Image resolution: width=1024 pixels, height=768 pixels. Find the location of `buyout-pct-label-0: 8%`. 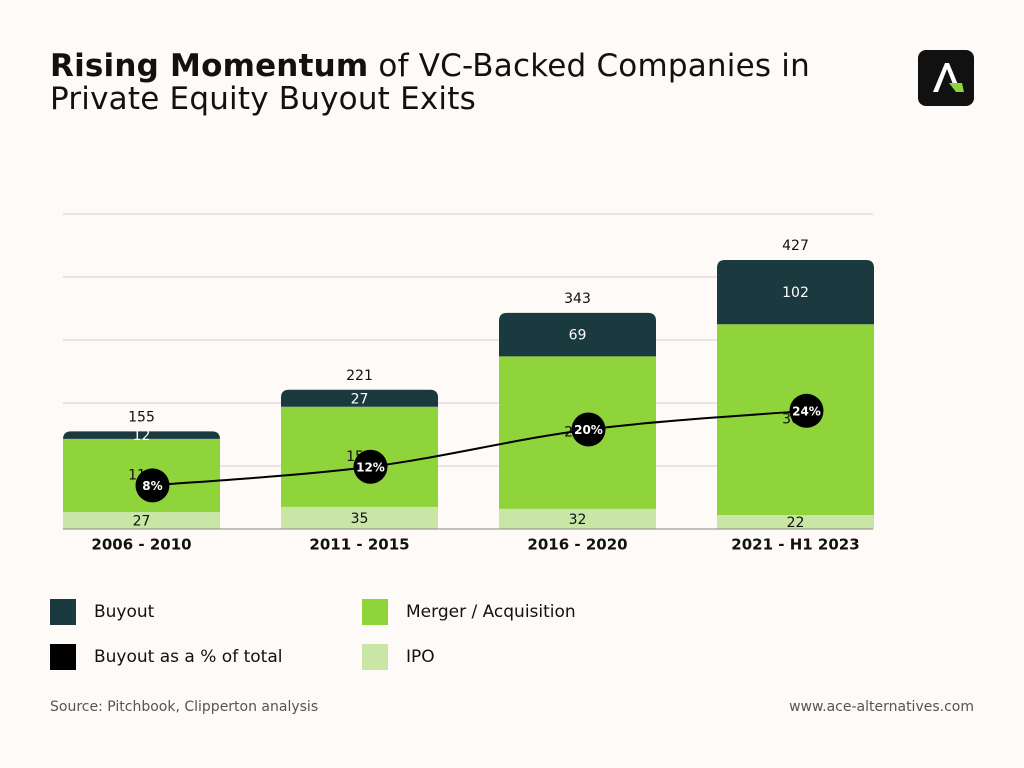

buyout-pct-label-0: 8% is located at coordinates (152, 486).